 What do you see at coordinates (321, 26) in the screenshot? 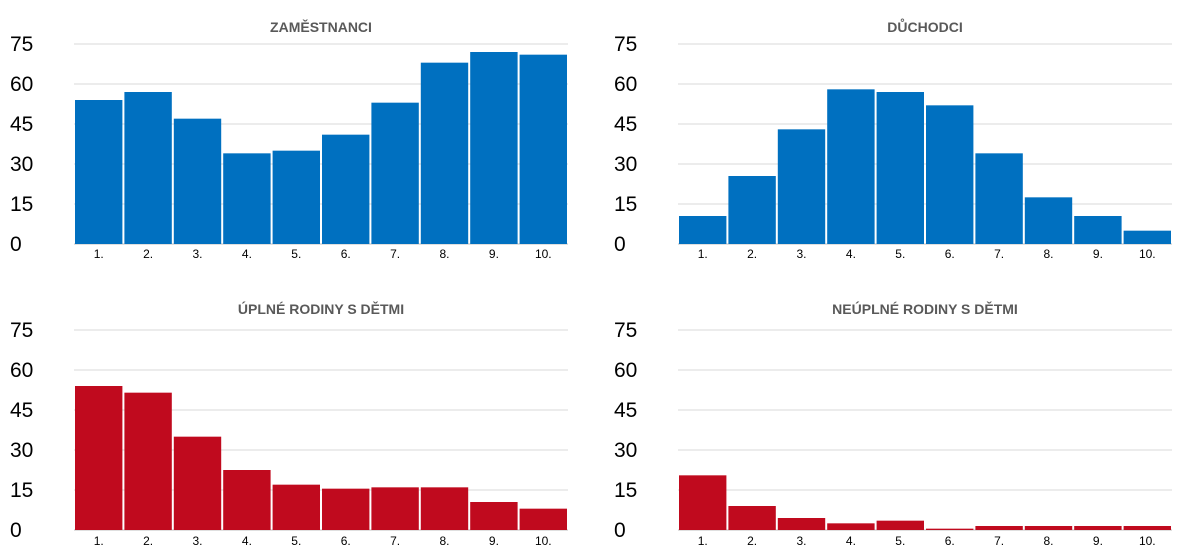
I see `chart-title: ZAMĚSTNANCI` at bounding box center [321, 26].